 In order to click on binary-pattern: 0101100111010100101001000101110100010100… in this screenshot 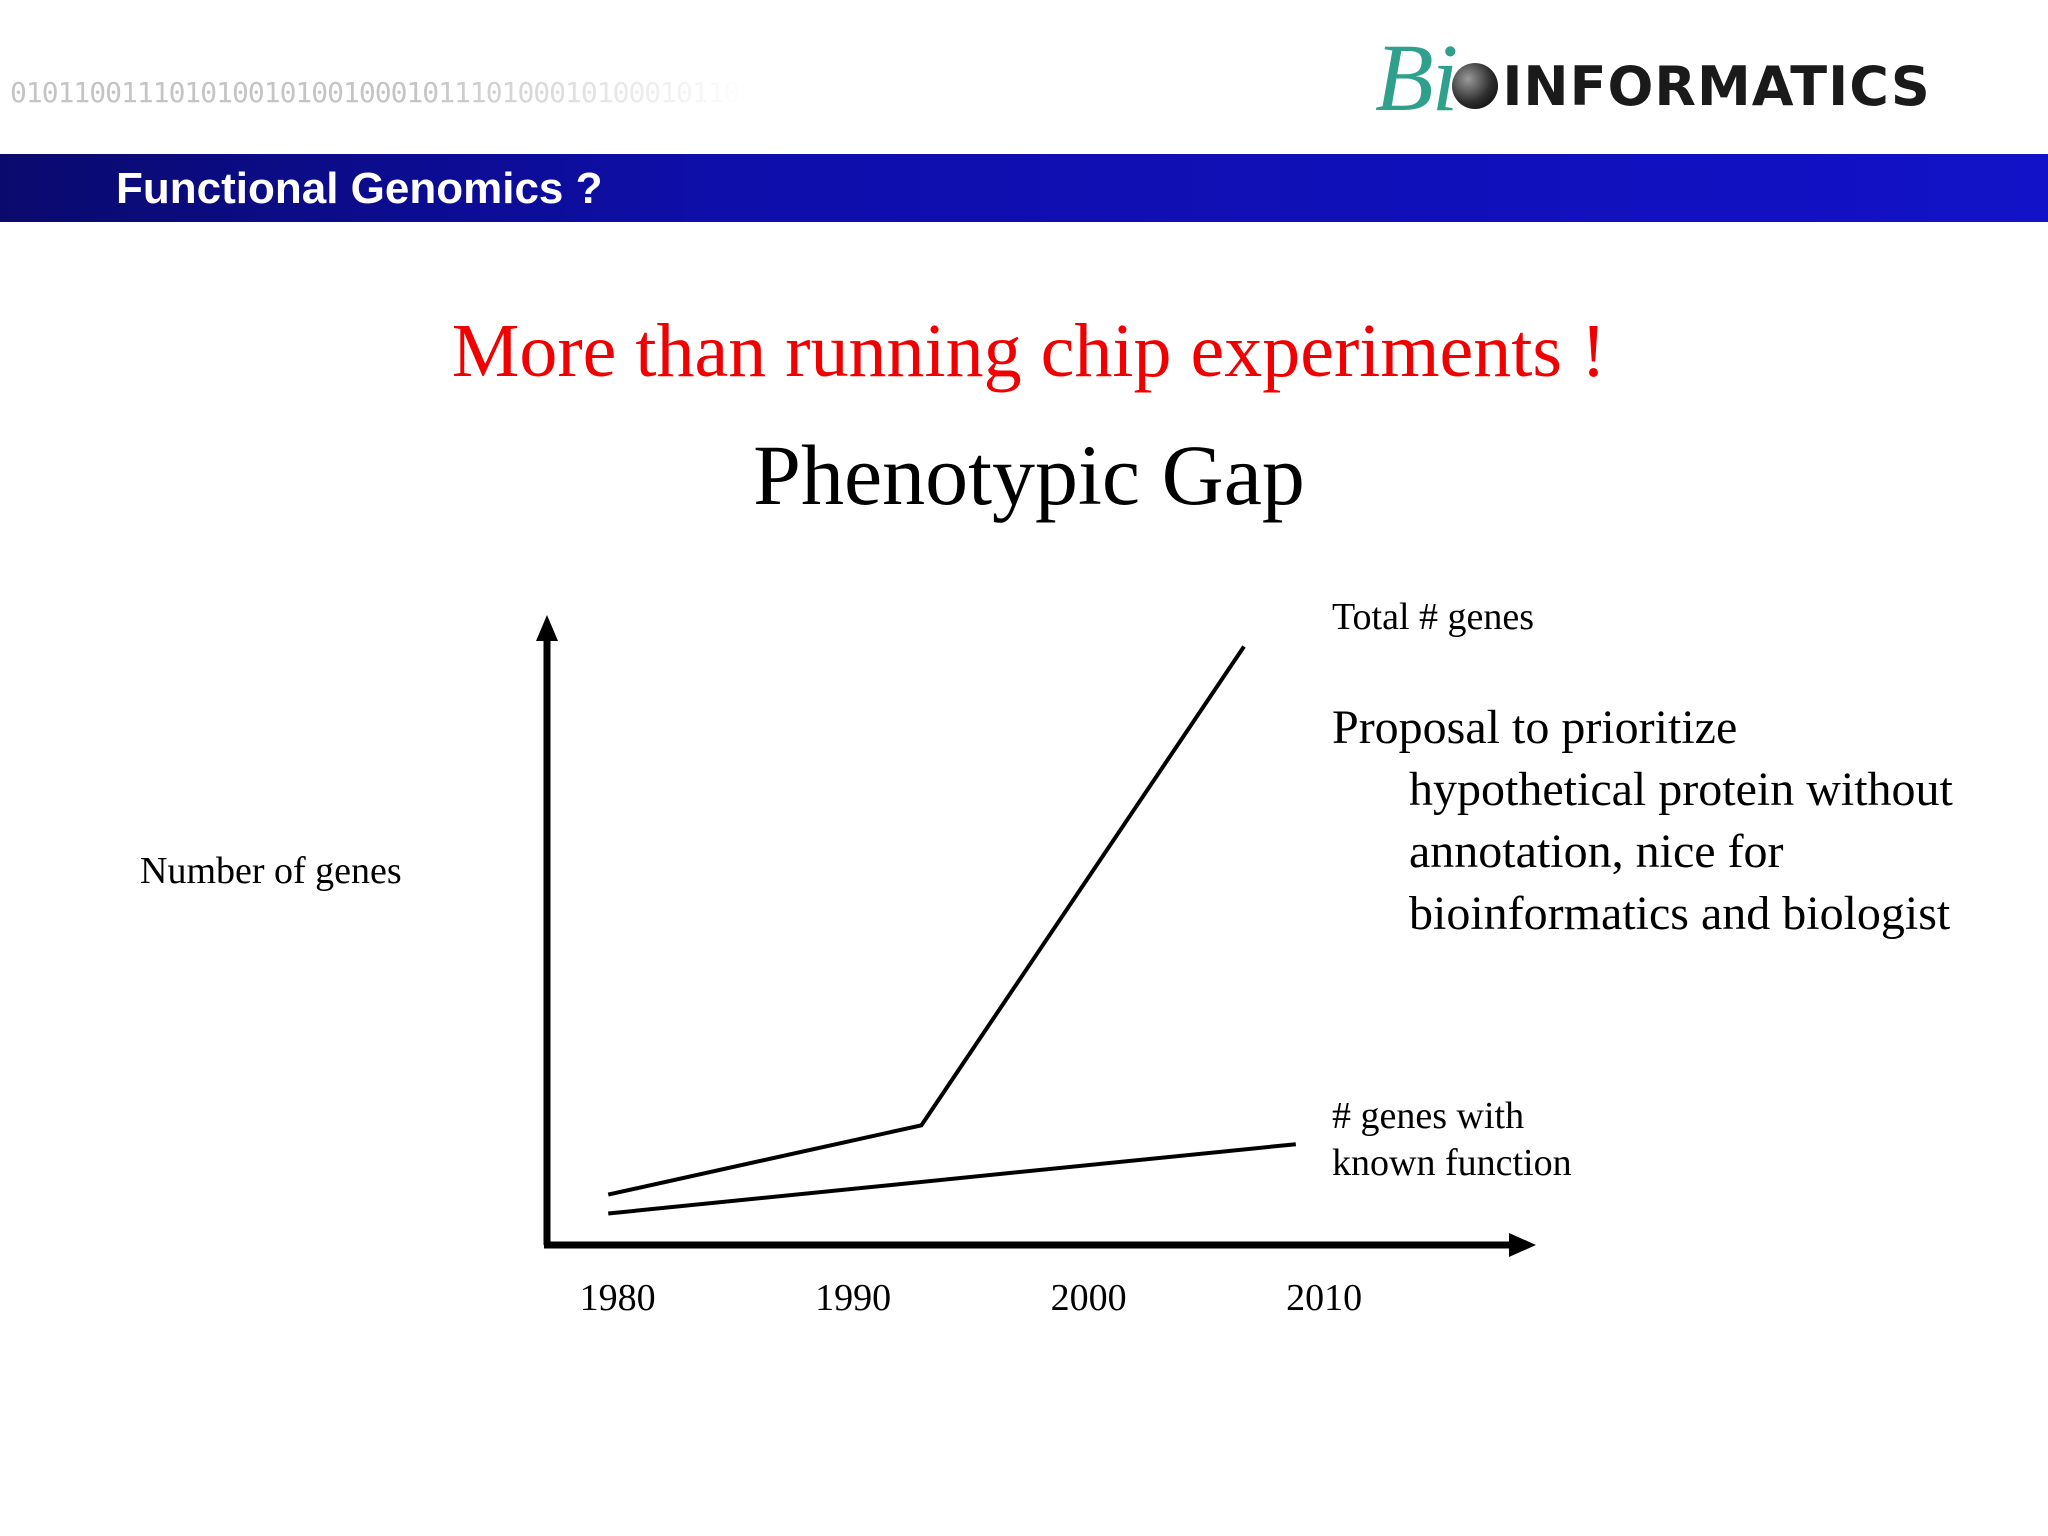, I will do `click(380, 77)`.